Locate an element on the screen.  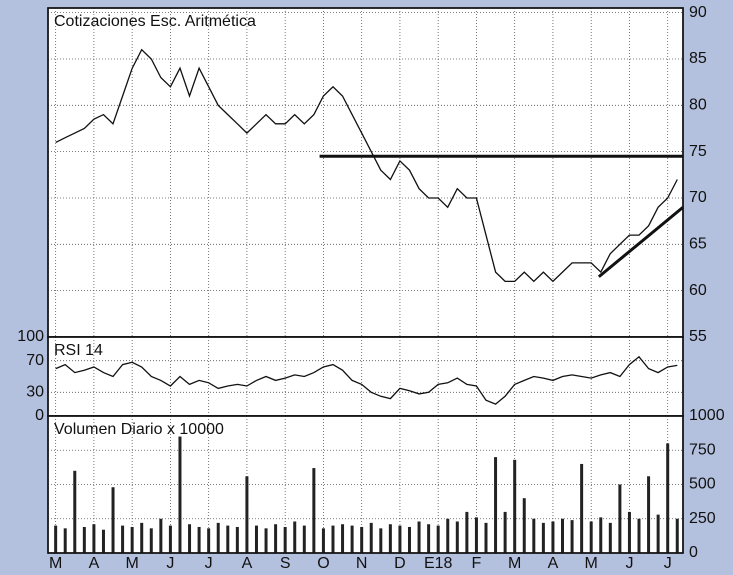
x-tick-label: N is located at coordinates (362, 563).